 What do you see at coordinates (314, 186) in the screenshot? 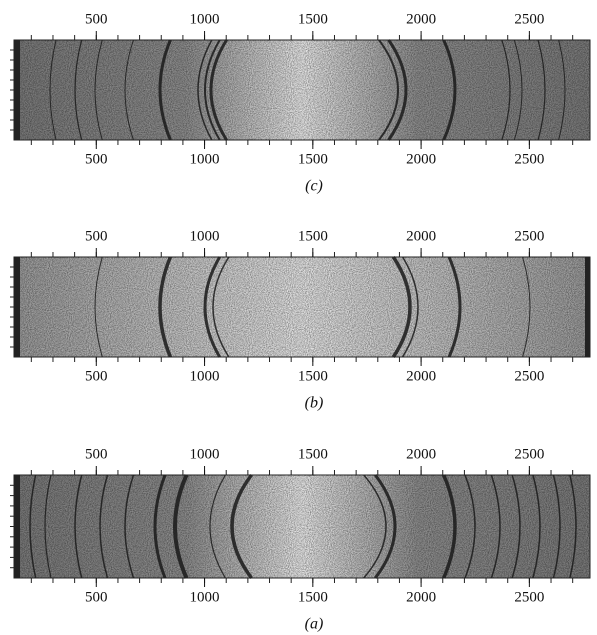
I see `panel-caption: (c)` at bounding box center [314, 186].